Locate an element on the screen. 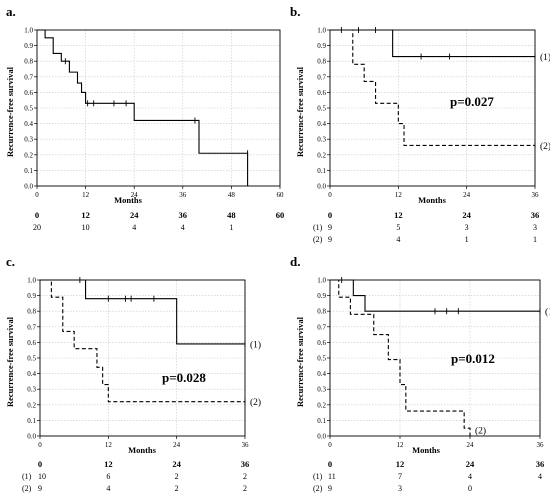 This screenshot has width=550, height=500. panel-label: b. is located at coordinates (295, 11).